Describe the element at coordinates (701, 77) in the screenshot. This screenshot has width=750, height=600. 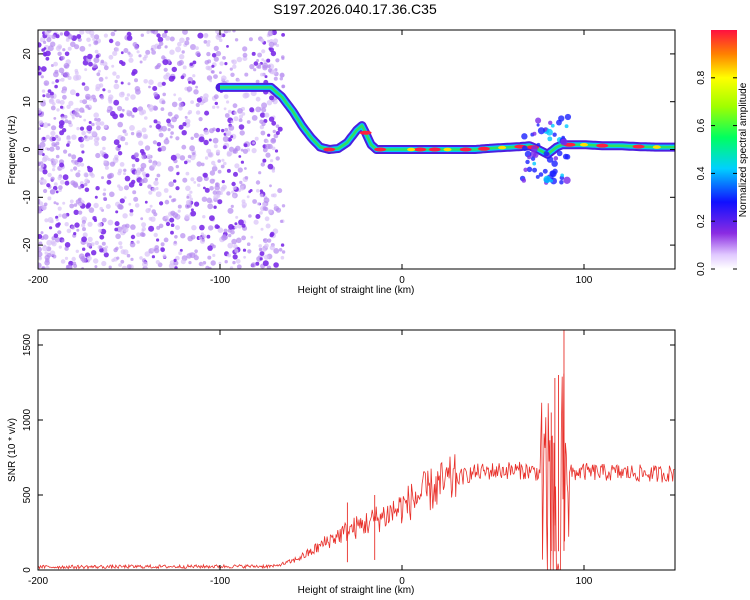
I see `colorbar-tick-label: 0.8` at that location.